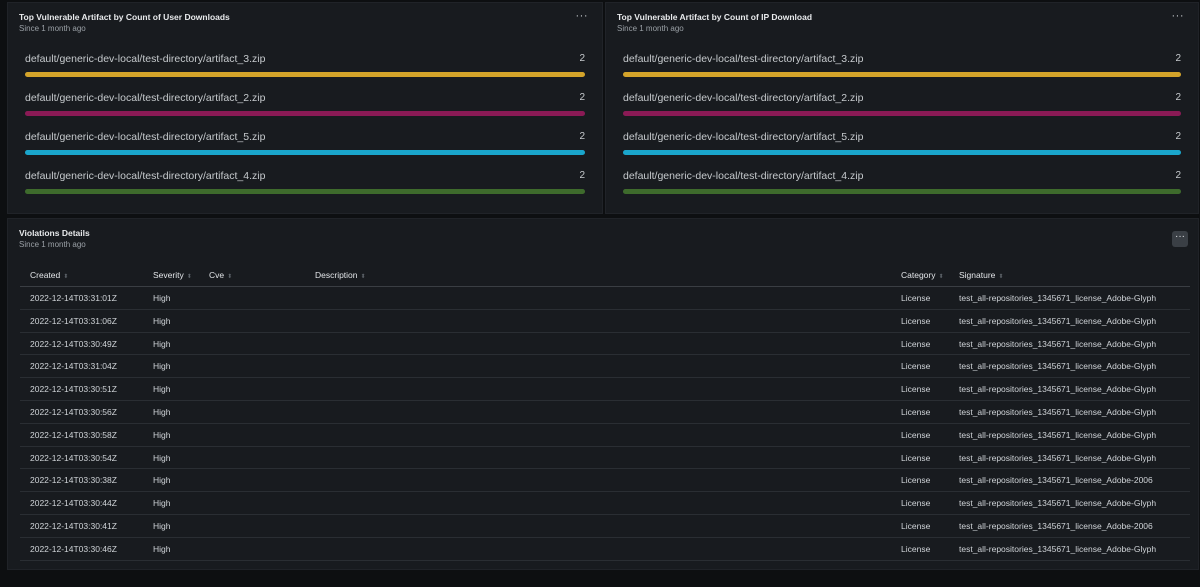  What do you see at coordinates (73, 503) in the screenshot?
I see `cell-created: 2022-12-14T03:30:44Z` at bounding box center [73, 503].